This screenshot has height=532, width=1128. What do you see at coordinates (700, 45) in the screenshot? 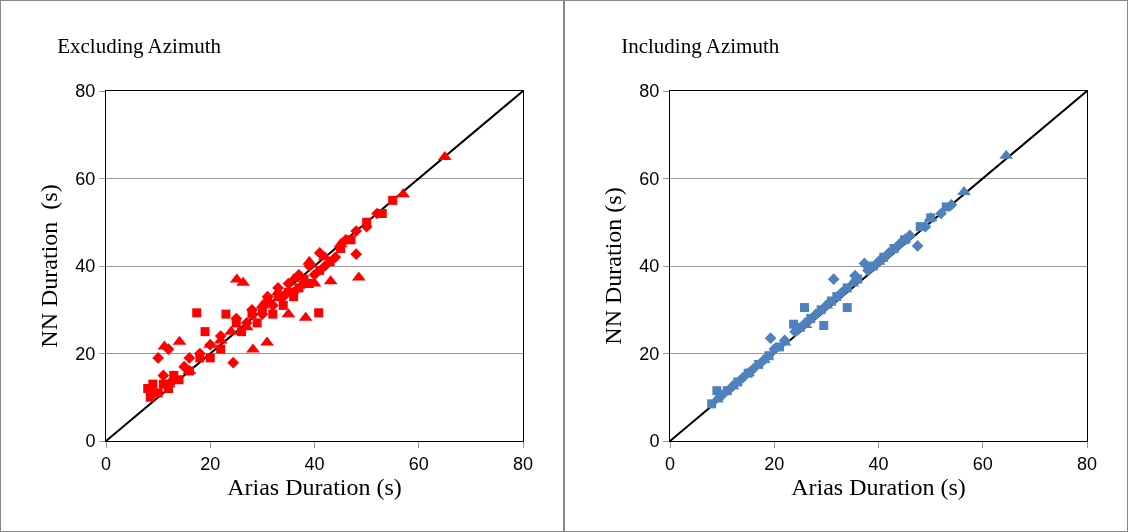
I see `chart-title: Including Azimuth` at bounding box center [700, 45].